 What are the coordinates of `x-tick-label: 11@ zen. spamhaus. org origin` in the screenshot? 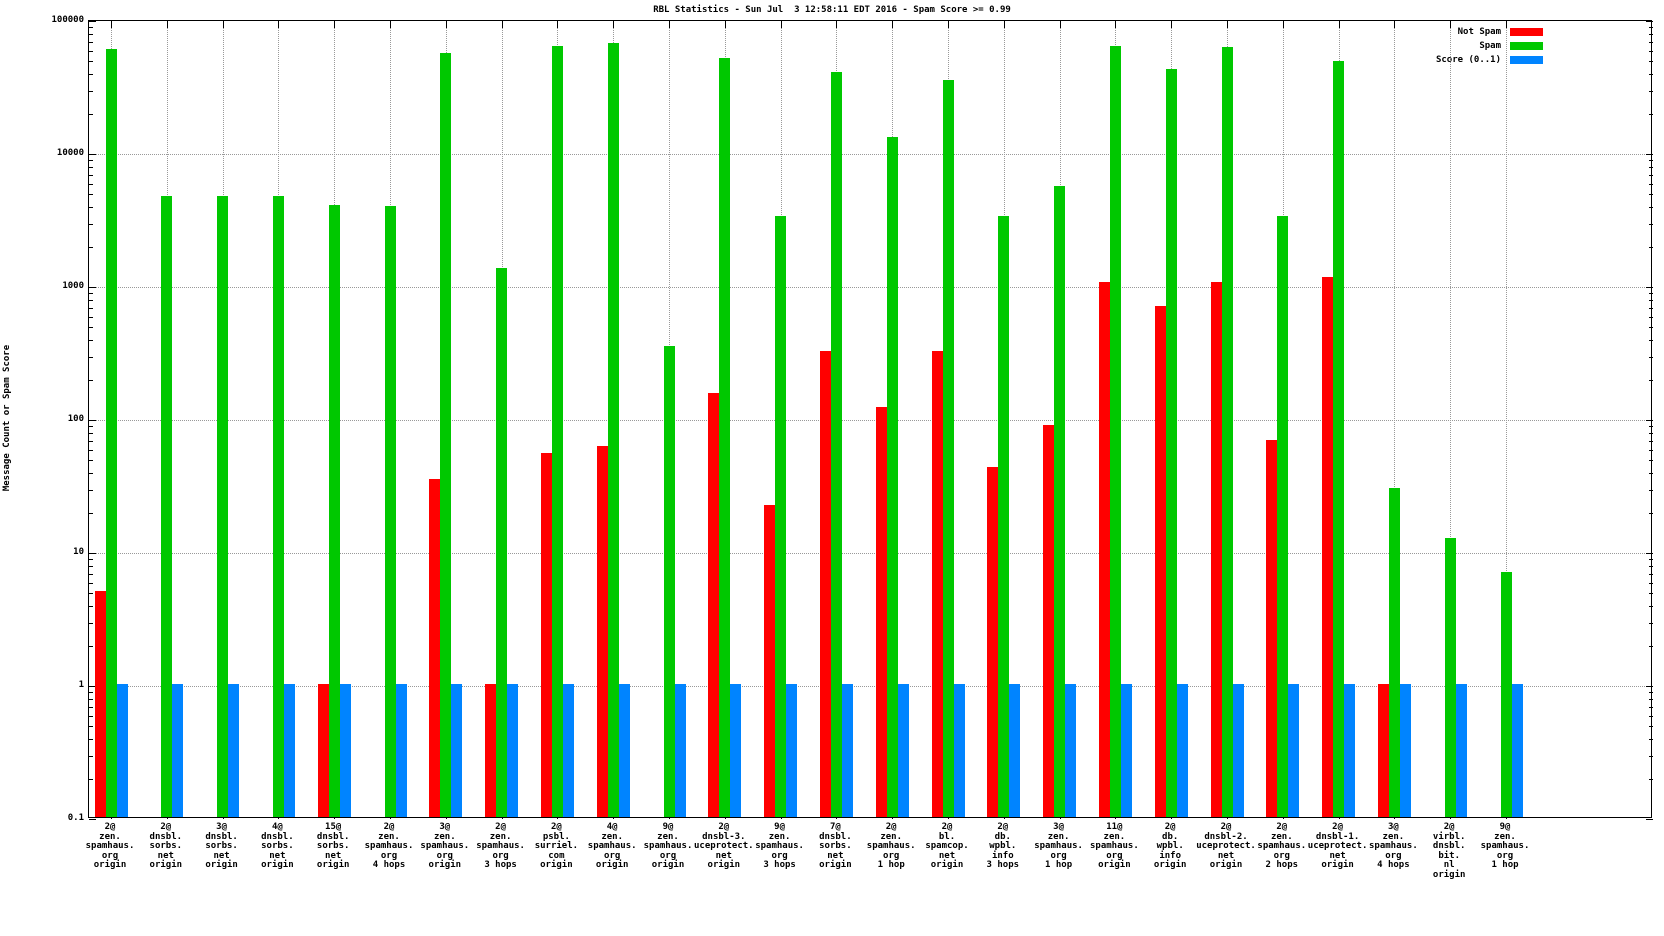 It's located at (1114, 846).